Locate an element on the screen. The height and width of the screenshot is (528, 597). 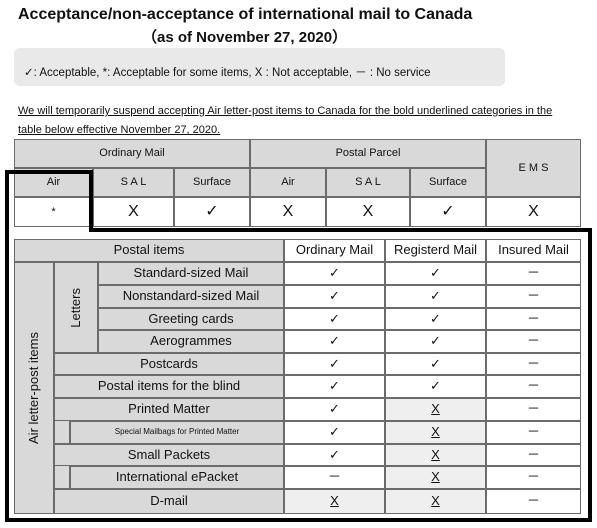
row-name: Aerogrammes is located at coordinates (191, 341).